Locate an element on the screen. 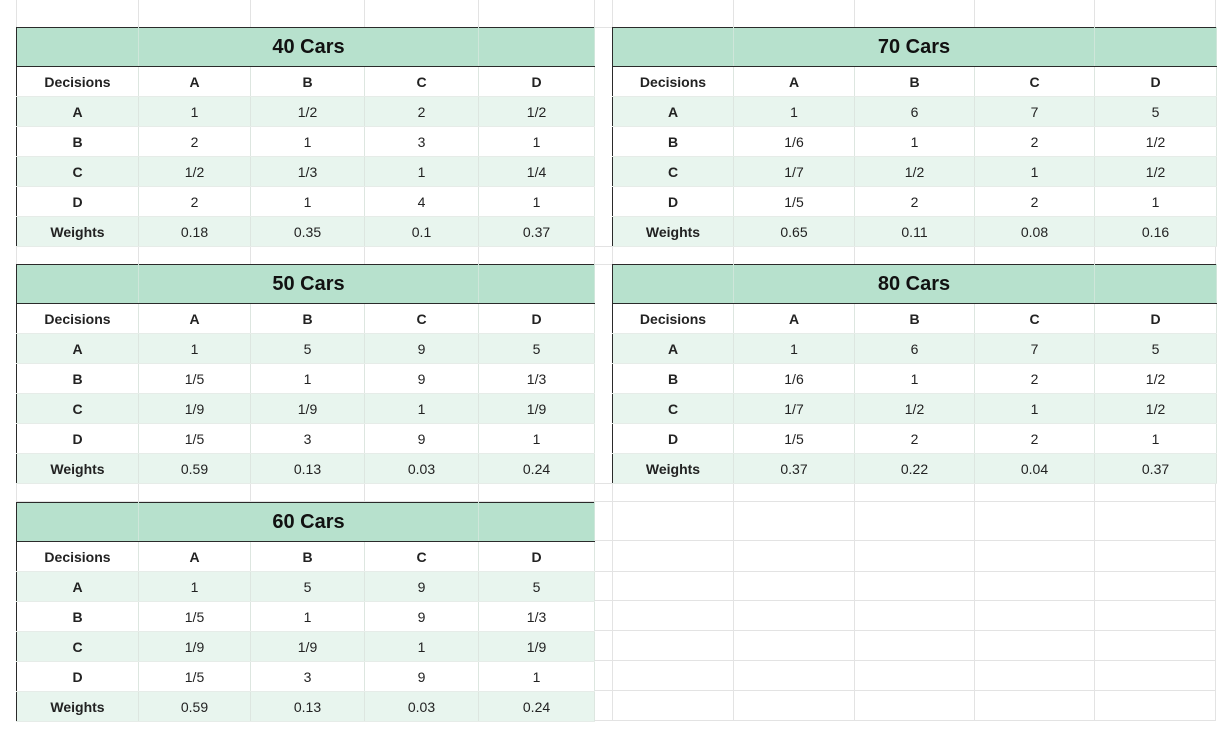 The height and width of the screenshot is (744, 1232). weight-cell: 0.35 is located at coordinates (307, 231).